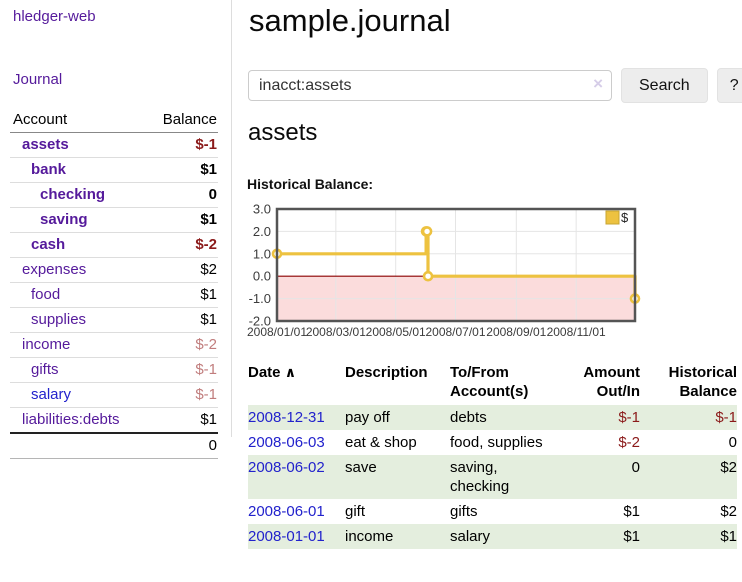 The image size is (742, 582). What do you see at coordinates (492, 511) in the screenshot?
I see `transaction-row: 2008-06-01 gift gifts $1 $2` at bounding box center [492, 511].